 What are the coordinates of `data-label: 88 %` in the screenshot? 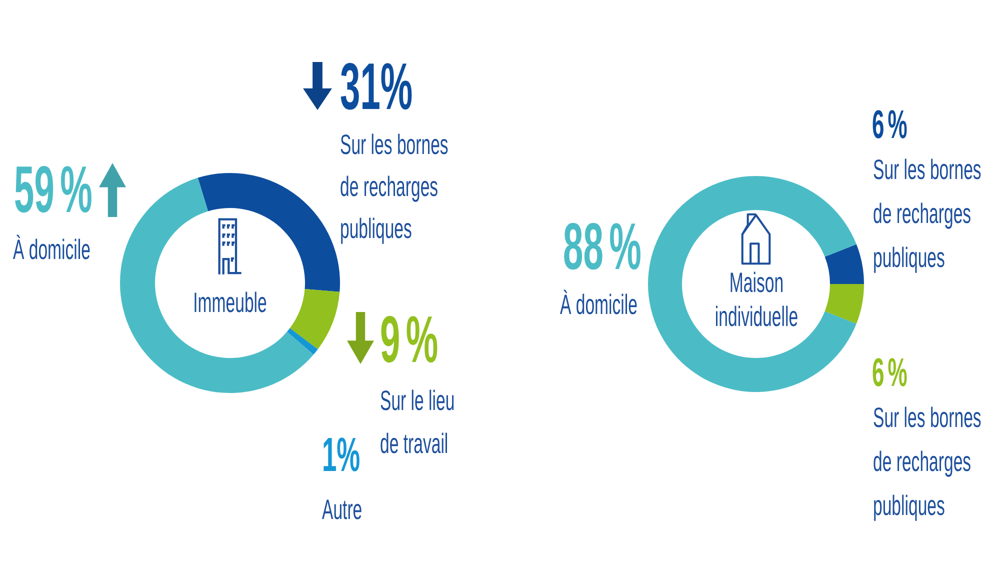 It's located at (602, 246).